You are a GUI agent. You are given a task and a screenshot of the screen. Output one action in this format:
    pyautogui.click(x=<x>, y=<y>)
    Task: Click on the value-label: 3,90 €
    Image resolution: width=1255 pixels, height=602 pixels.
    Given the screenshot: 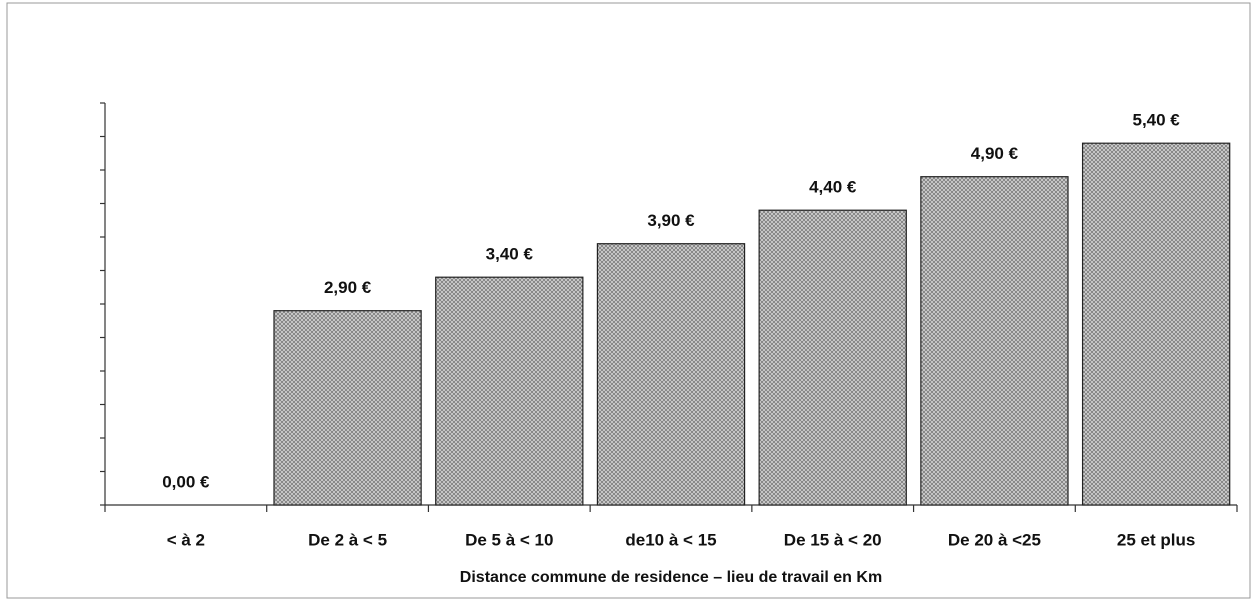 What is the action you would take?
    pyautogui.click(x=671, y=220)
    